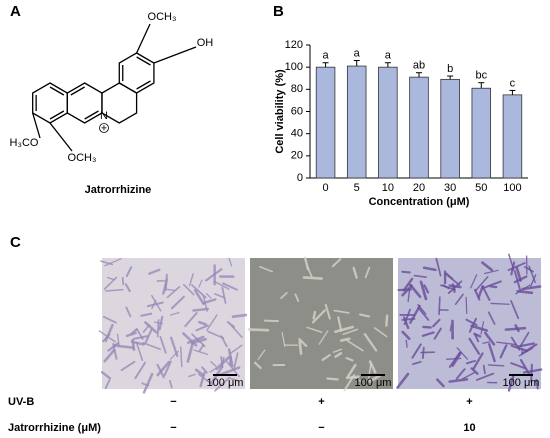 The image size is (550, 438). I want to click on row-label: UV-B, so click(21, 402).